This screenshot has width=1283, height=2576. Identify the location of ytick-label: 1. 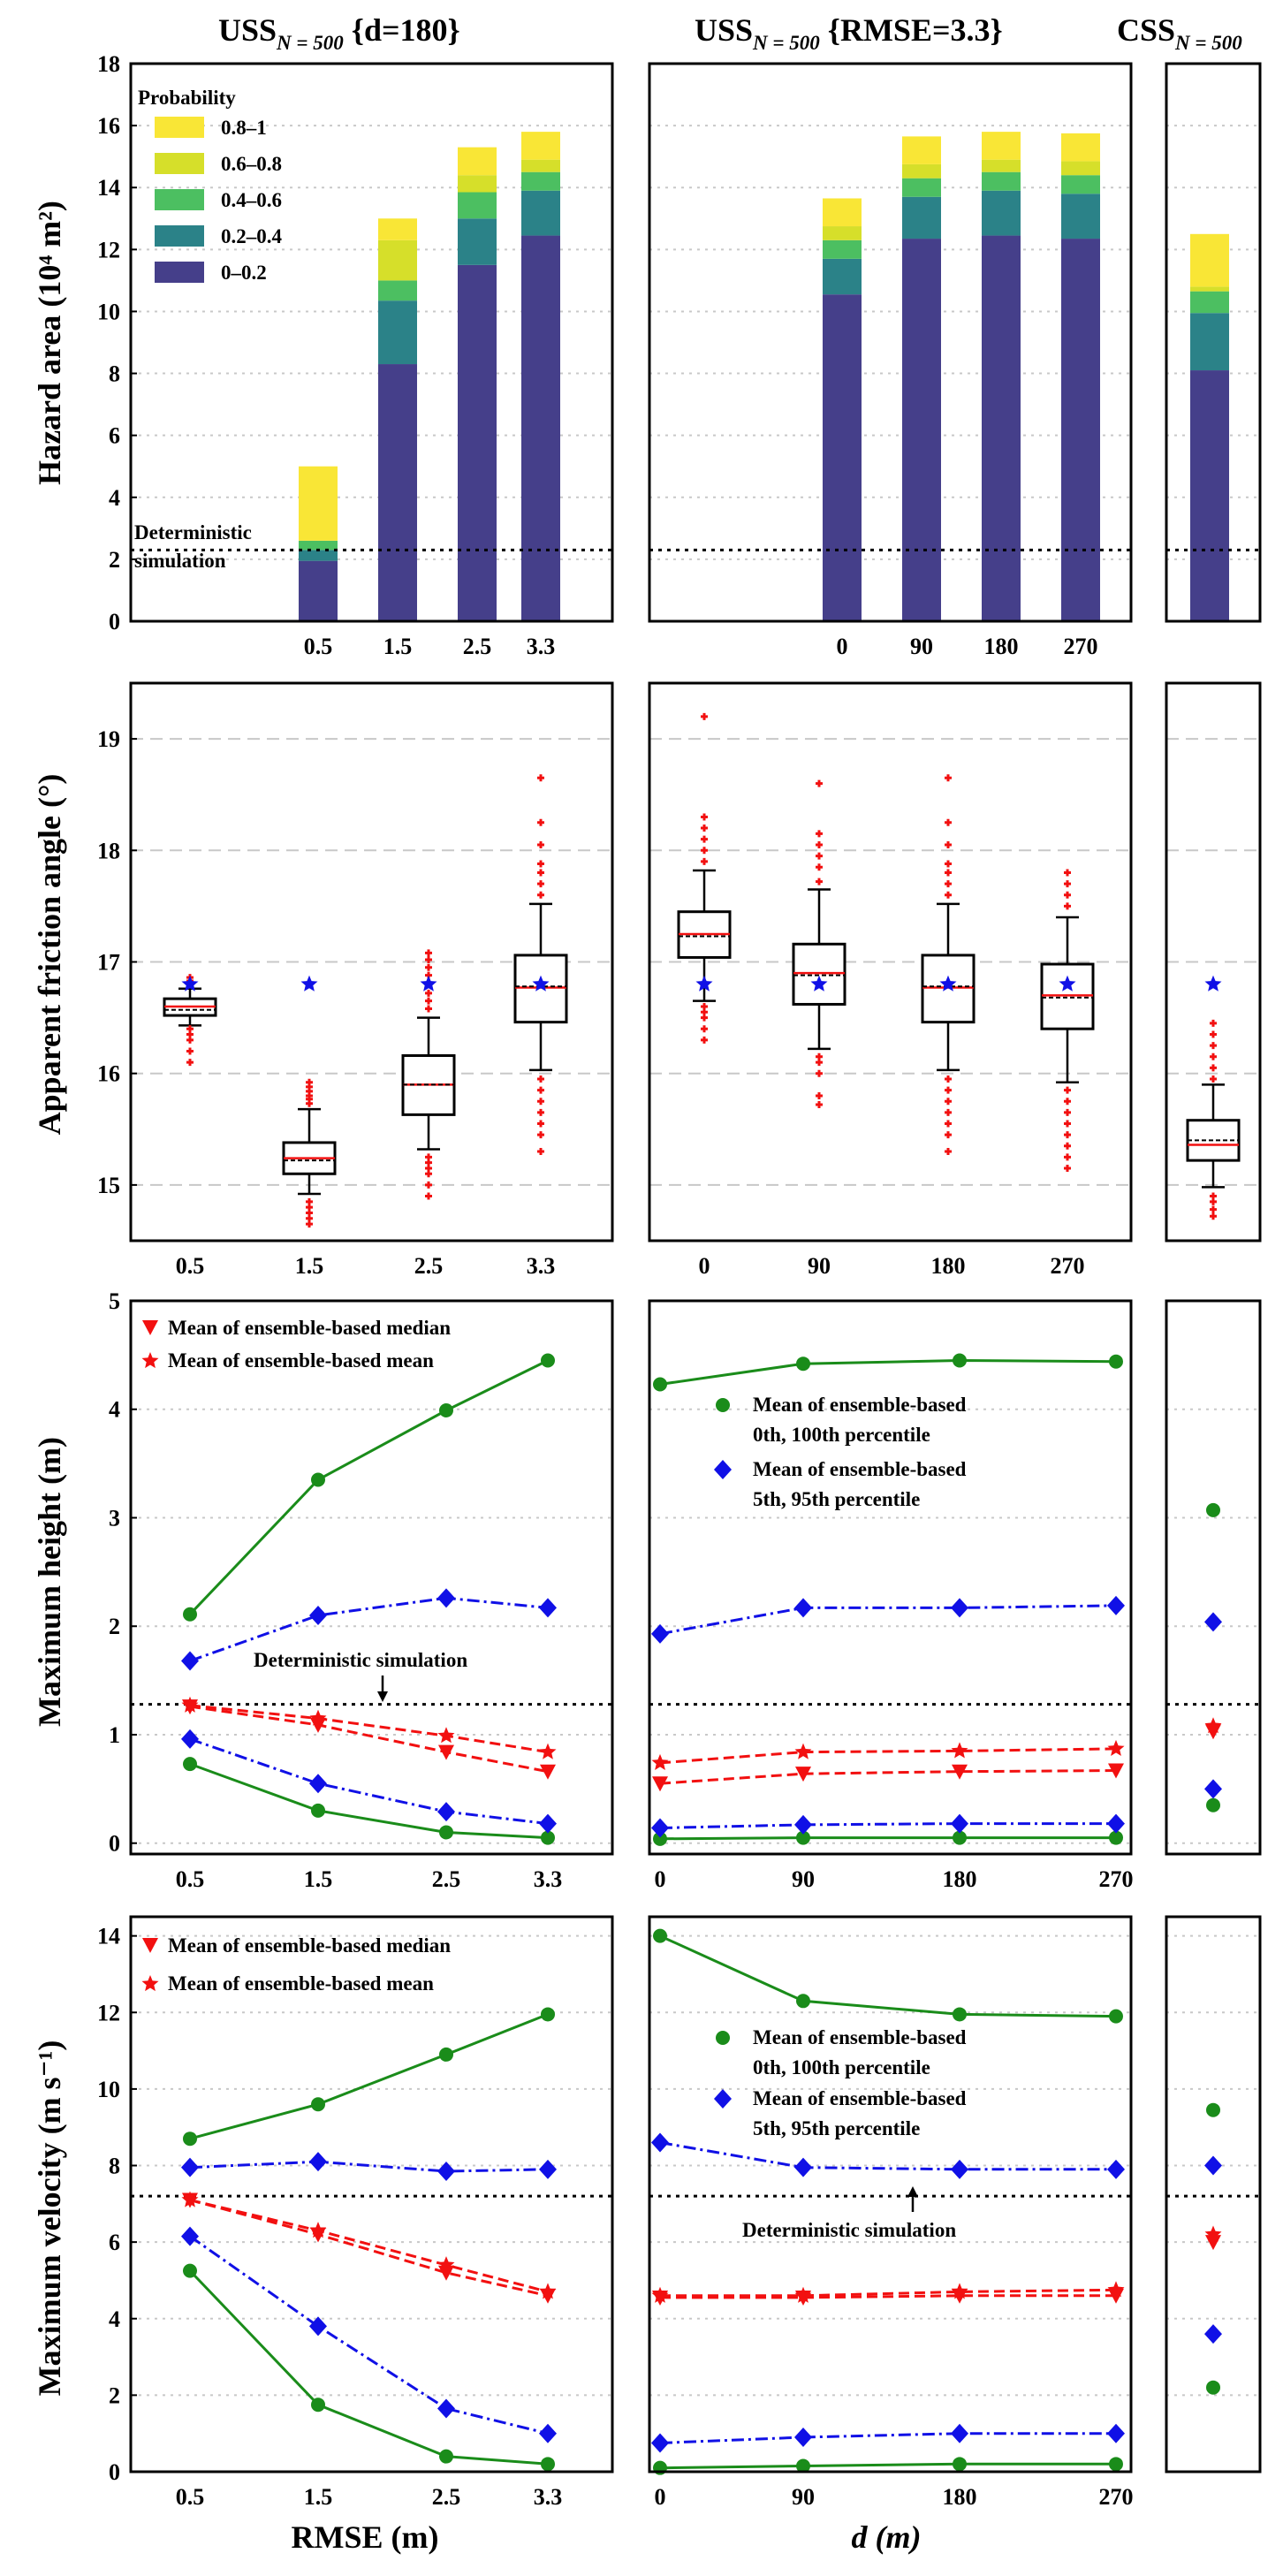
(114, 1735).